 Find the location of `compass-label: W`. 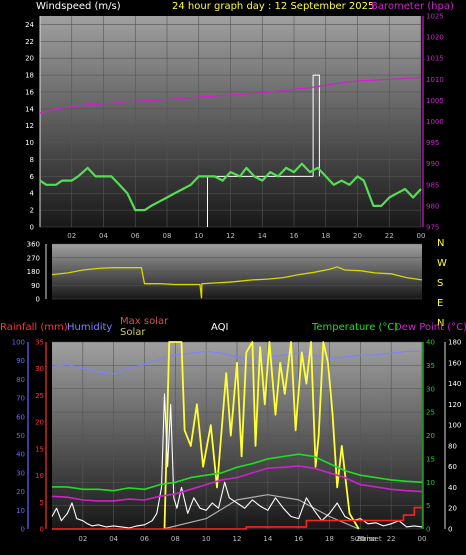

compass-label: W is located at coordinates (442, 263).